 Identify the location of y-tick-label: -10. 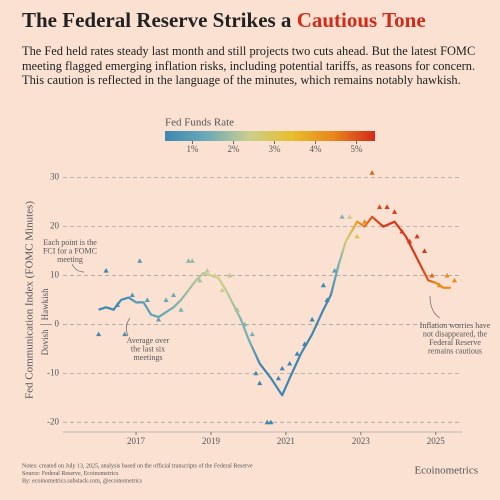
(53, 372).